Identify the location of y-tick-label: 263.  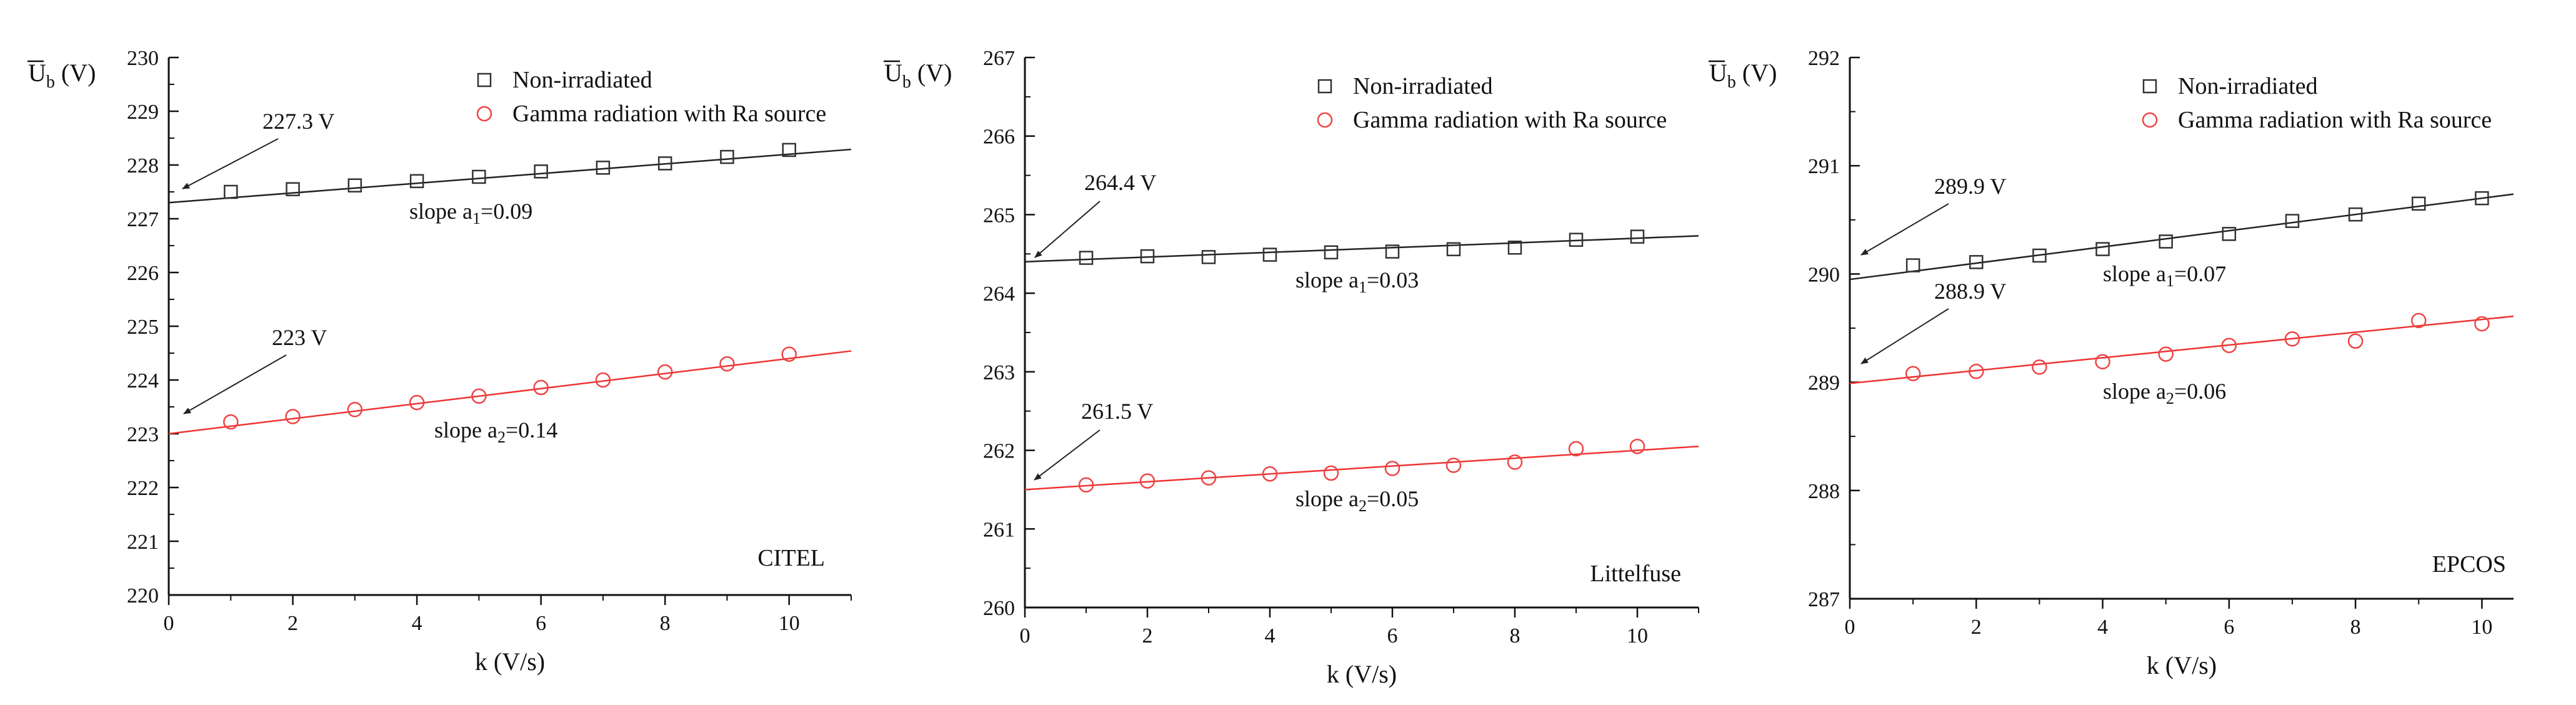
(999, 372).